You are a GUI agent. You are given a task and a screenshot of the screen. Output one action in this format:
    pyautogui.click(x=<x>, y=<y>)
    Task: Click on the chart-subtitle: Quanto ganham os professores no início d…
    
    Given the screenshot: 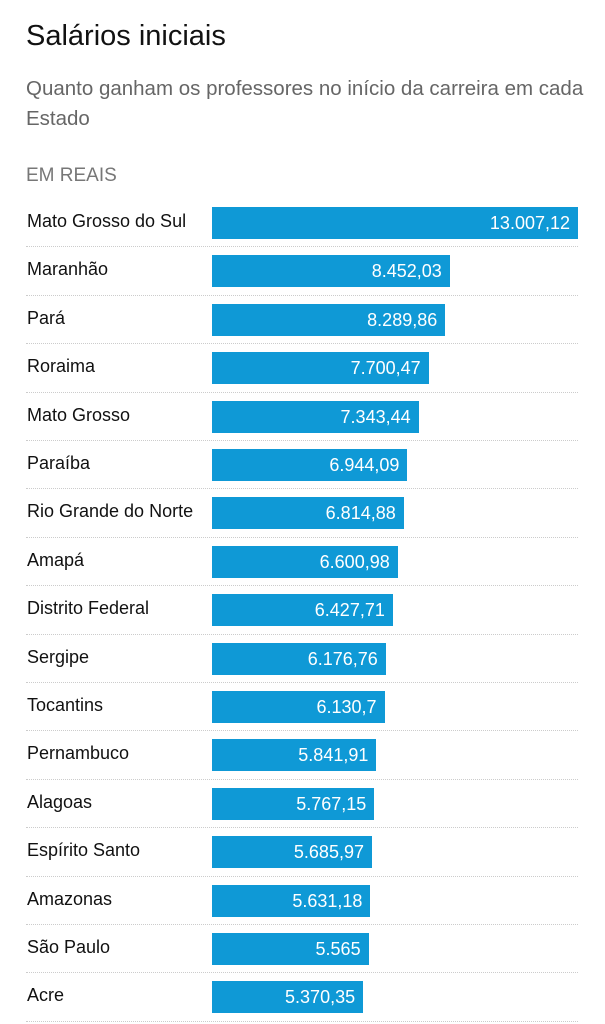 What is the action you would take?
    pyautogui.click(x=305, y=103)
    